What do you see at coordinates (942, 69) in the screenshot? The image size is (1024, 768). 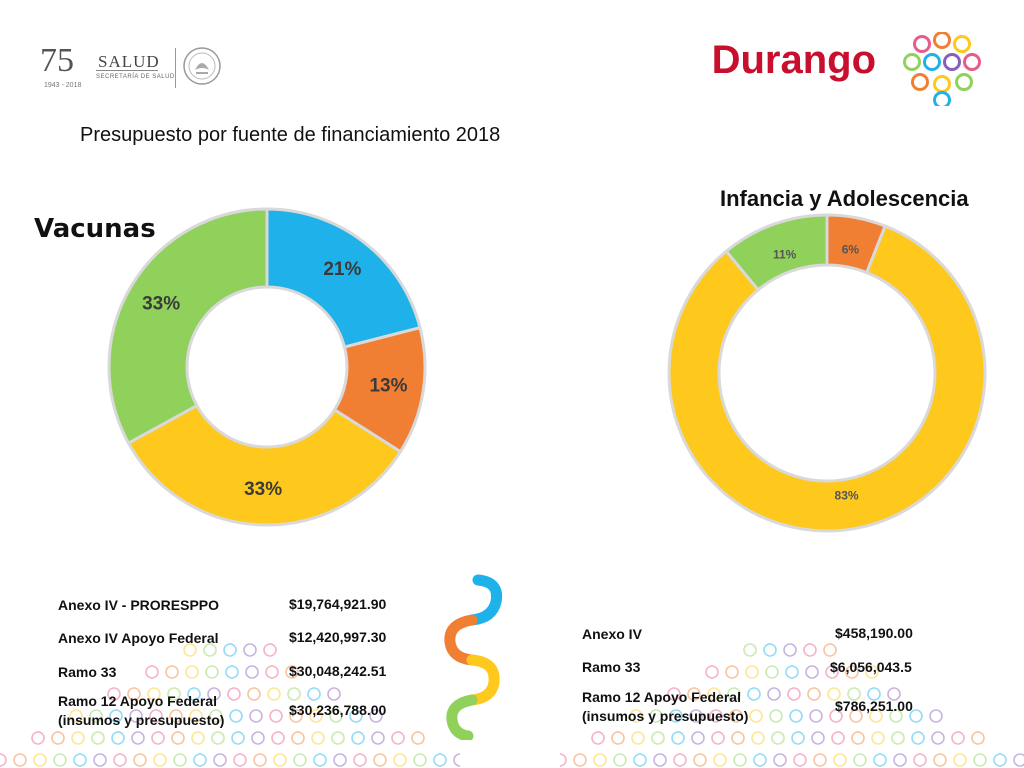 I see `rings-logo-icon` at bounding box center [942, 69].